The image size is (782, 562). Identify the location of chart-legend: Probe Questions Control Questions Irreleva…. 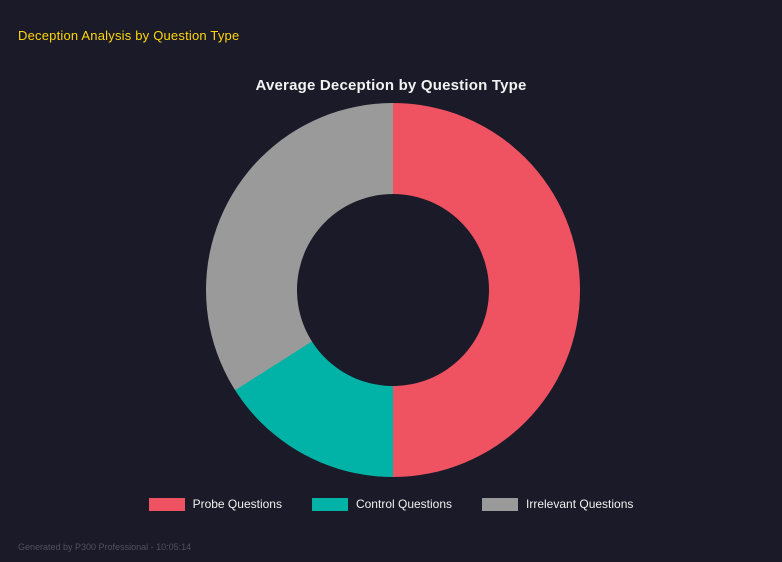
(391, 504).